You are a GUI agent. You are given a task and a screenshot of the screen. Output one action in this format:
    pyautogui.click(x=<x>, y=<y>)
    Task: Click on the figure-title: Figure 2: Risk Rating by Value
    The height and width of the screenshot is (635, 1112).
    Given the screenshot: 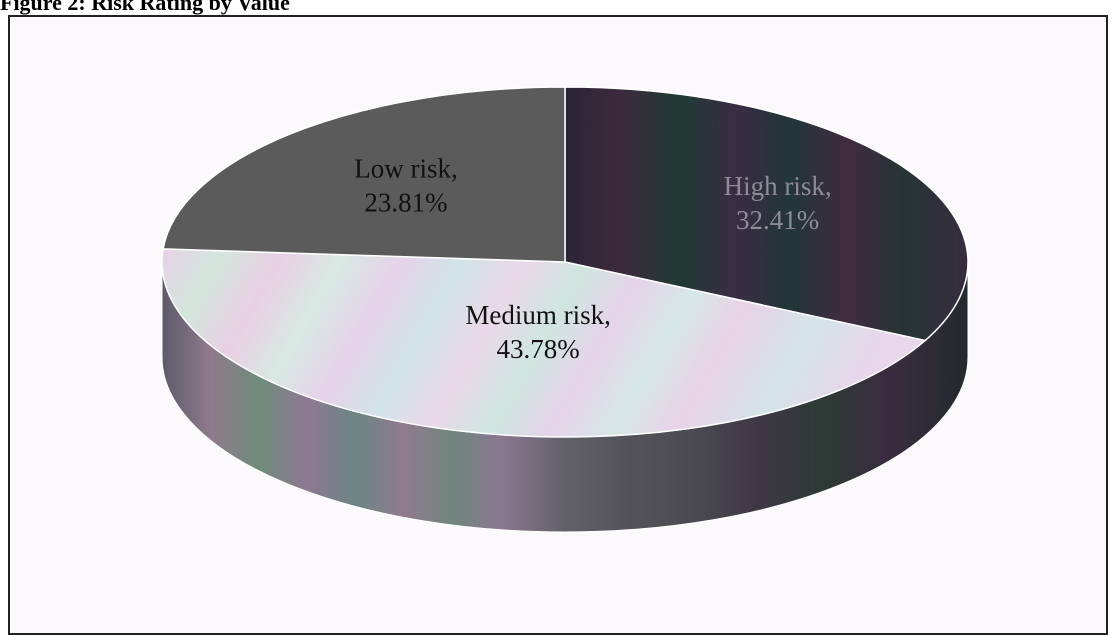 What is the action you would take?
    pyautogui.click(x=145, y=7)
    